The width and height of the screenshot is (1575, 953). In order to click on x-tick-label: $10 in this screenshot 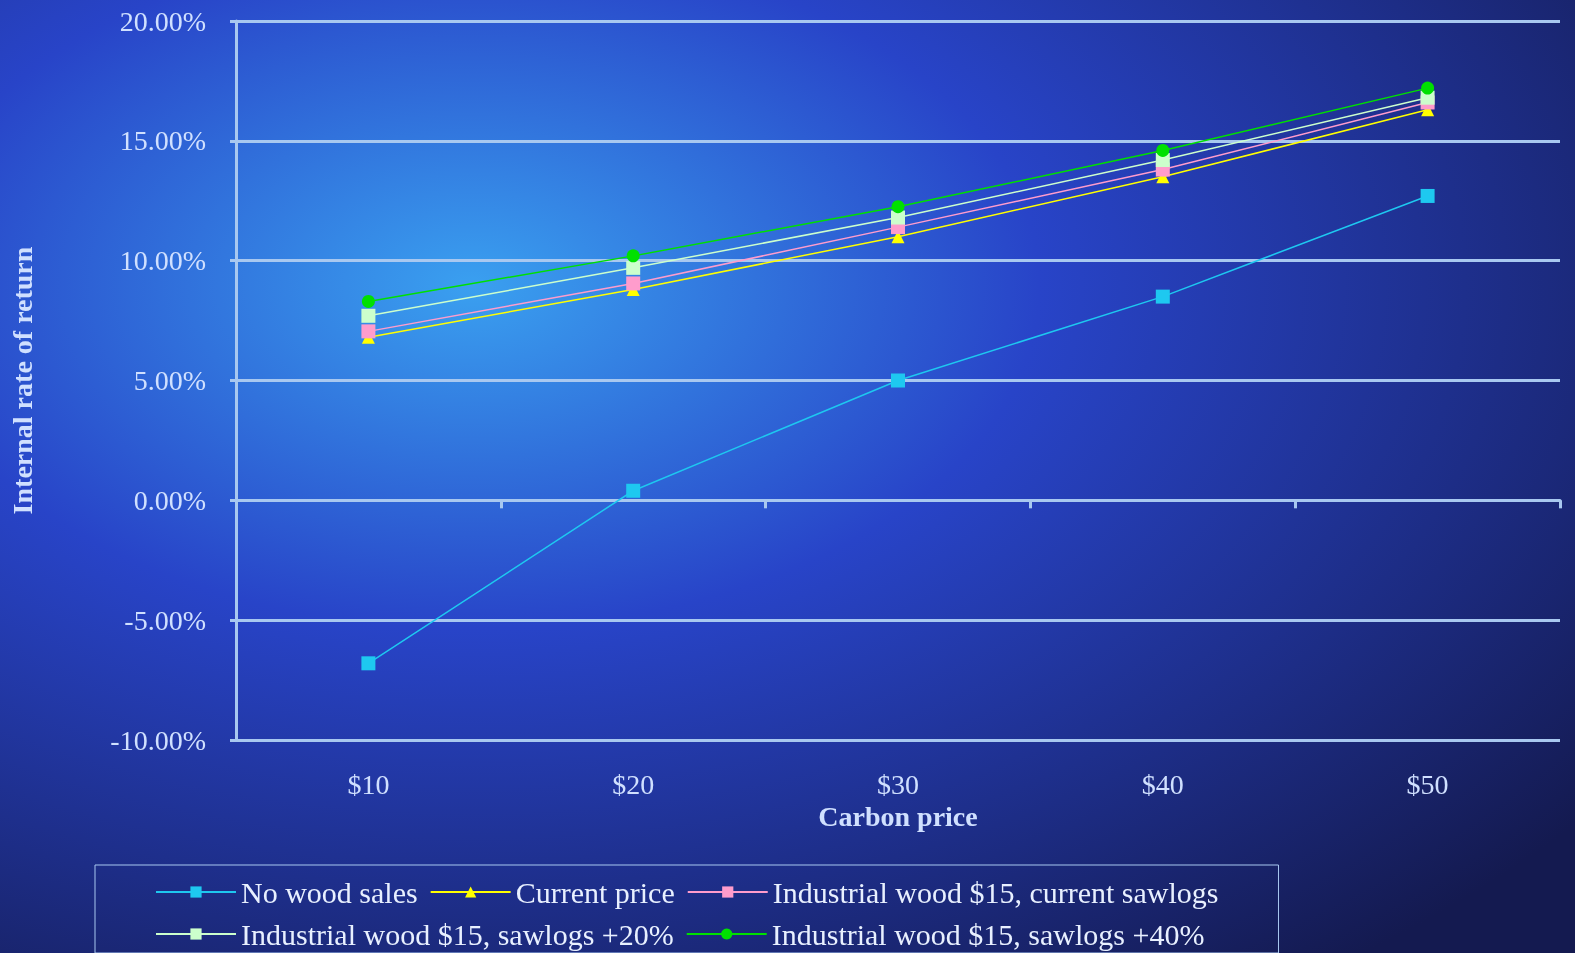, I will do `click(368, 784)`.